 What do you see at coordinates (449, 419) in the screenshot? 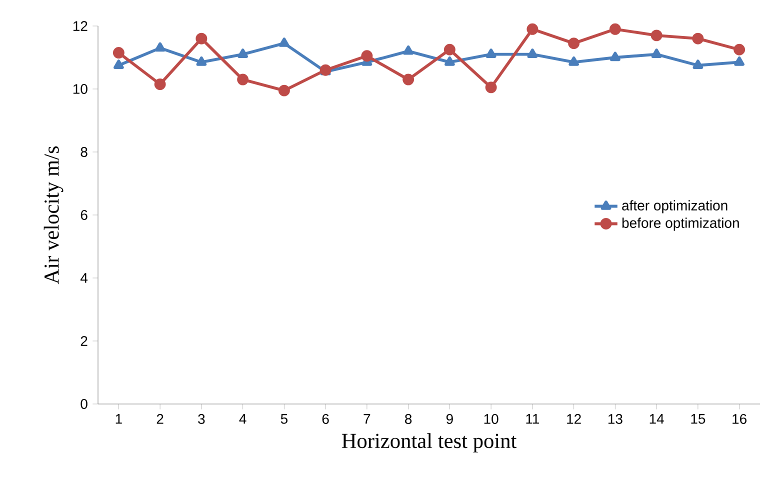
I see `x-tick-label: 9` at bounding box center [449, 419].